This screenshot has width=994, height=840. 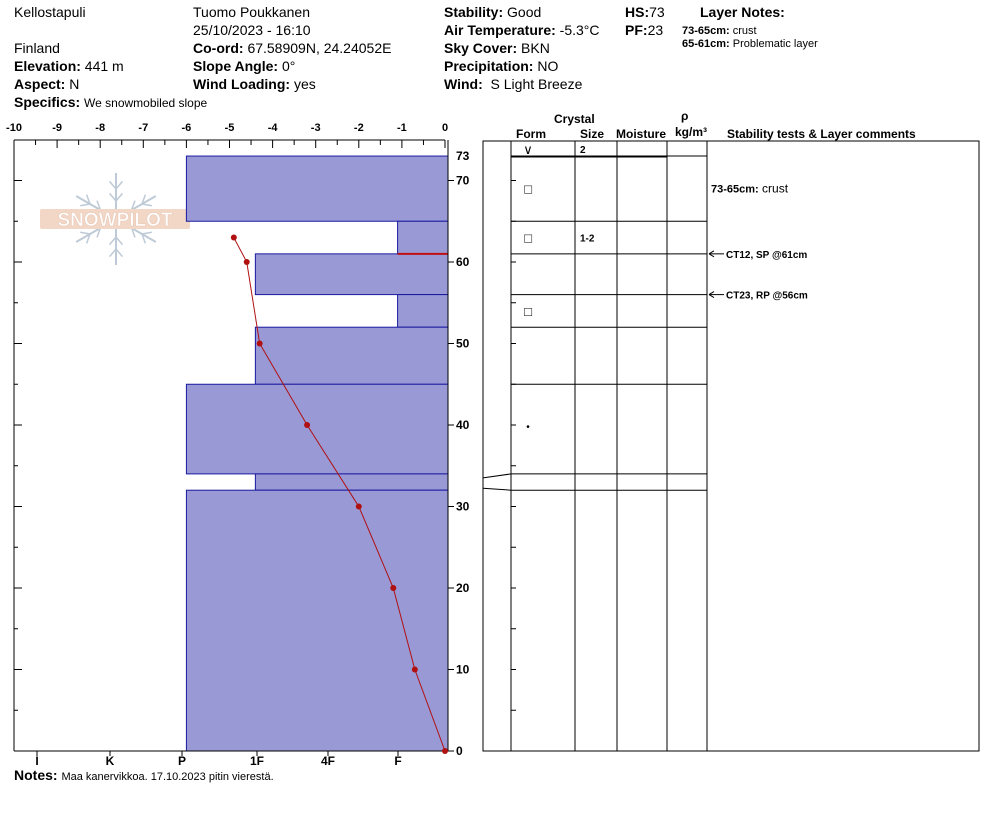 I want to click on hardness-label: I, so click(x=36, y=761).